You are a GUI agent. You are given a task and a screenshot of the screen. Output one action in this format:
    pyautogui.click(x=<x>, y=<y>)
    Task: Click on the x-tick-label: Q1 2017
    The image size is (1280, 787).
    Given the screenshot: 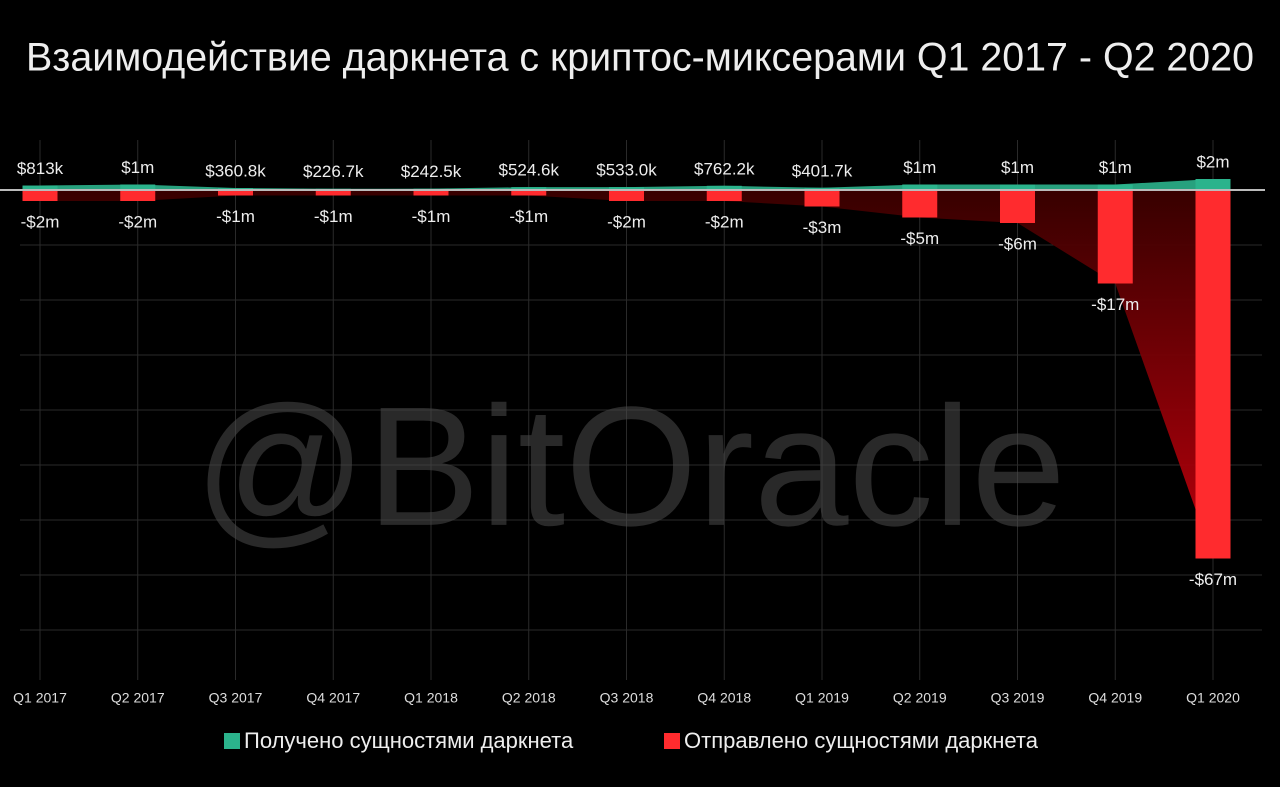 What is the action you would take?
    pyautogui.click(x=40, y=698)
    